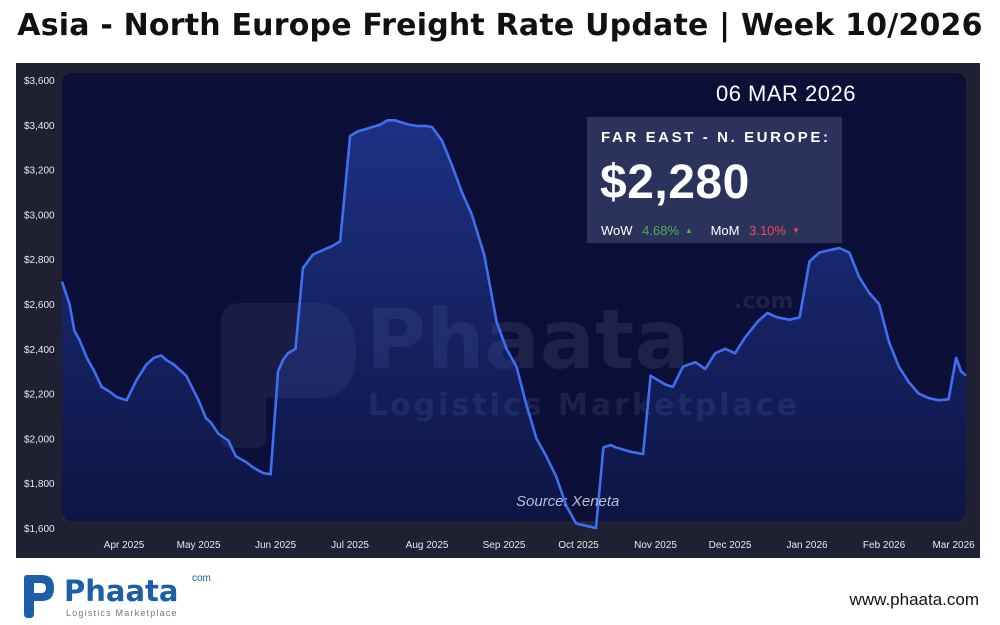 This screenshot has height=625, width=1000. Describe the element at coordinates (914, 599) in the screenshot. I see `website-link: www.phaata.com` at that location.